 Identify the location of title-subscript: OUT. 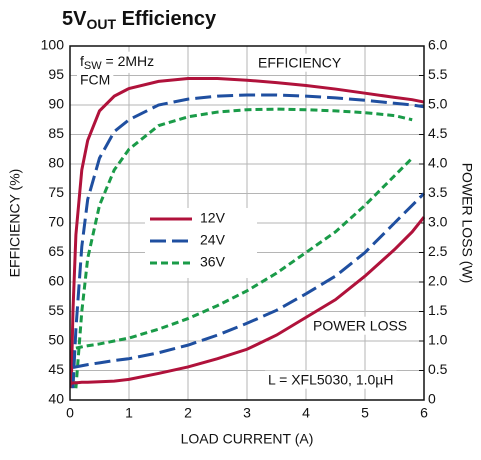
(101, 24).